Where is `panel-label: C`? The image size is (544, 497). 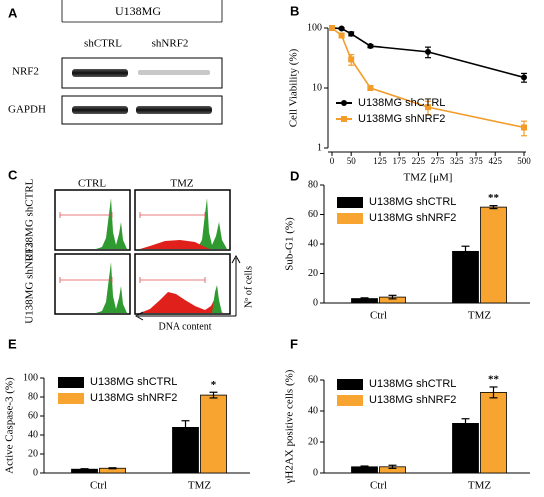 panel-label: C is located at coordinates (13, 174).